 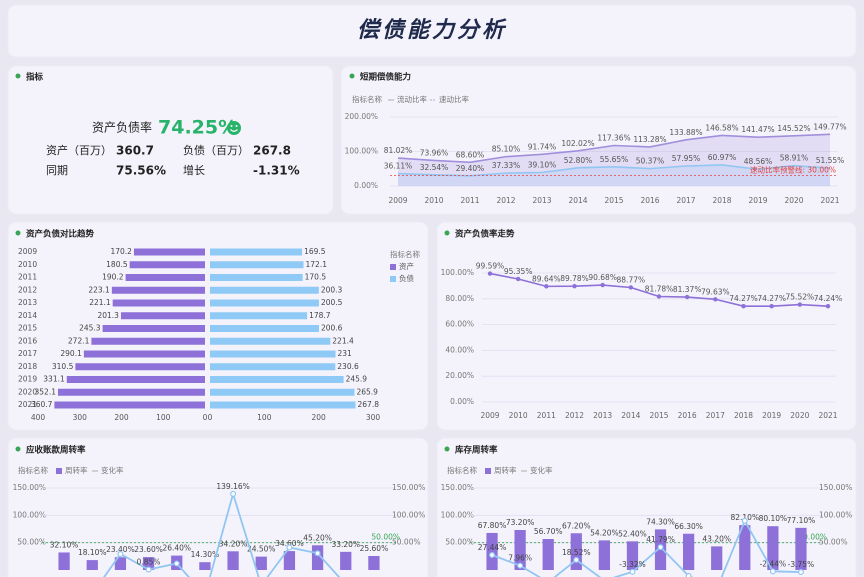 What do you see at coordinates (716, 538) in the screenshot?
I see `data-label: 43.20%` at bounding box center [716, 538].